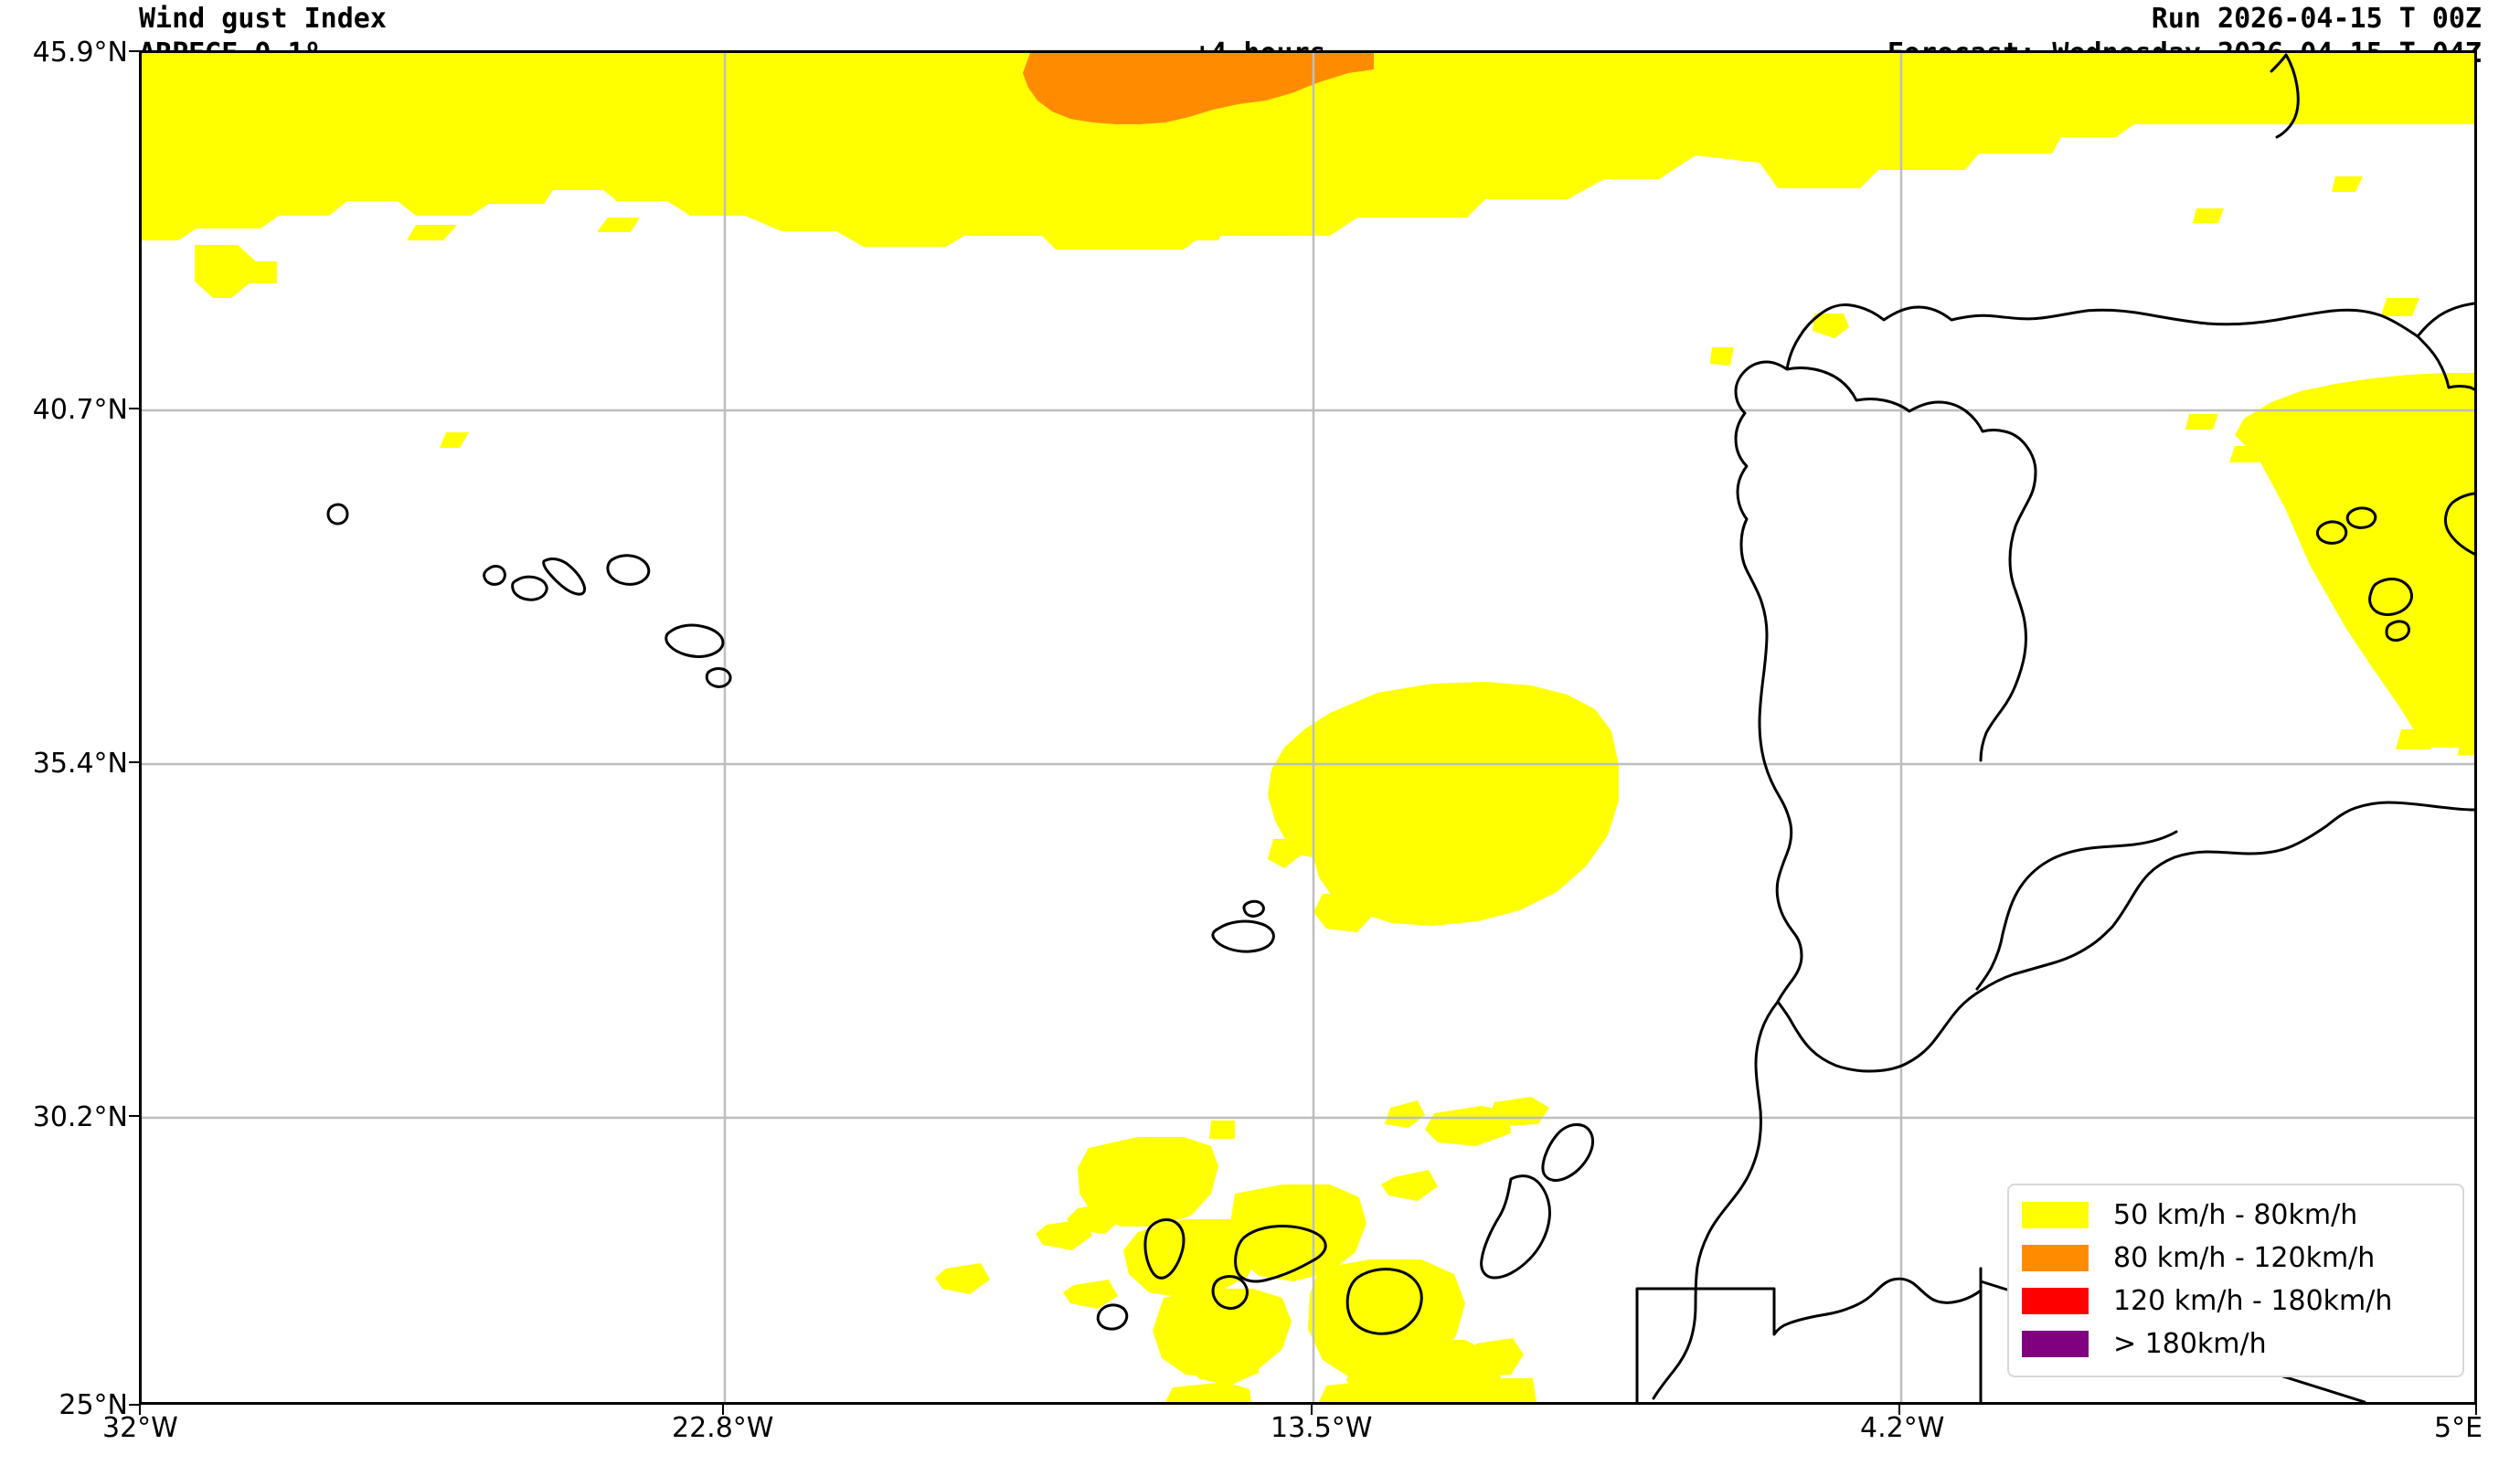  What do you see at coordinates (2253, 1301) in the screenshot?
I see `legend-label-120-180: 120 km/h - 180km/h` at bounding box center [2253, 1301].